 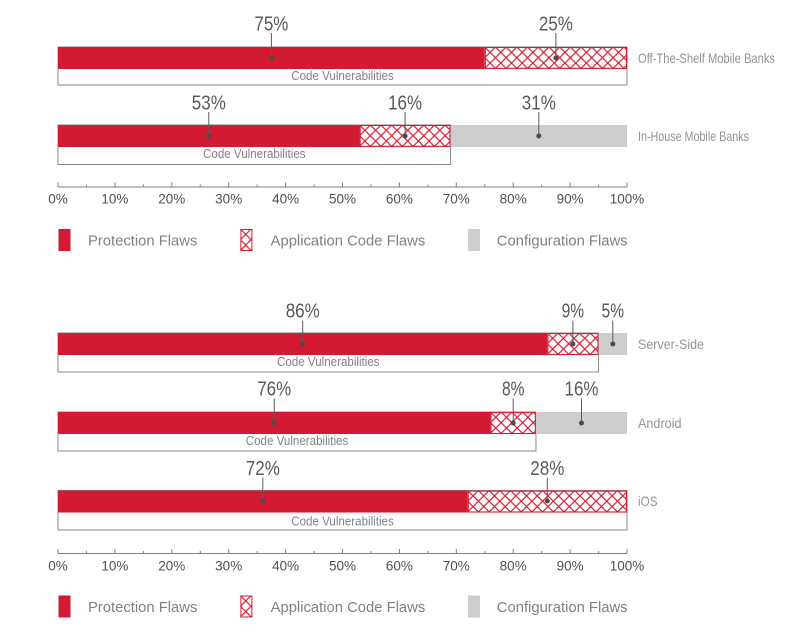 What do you see at coordinates (671, 344) in the screenshot?
I see `svg-text: Server-Side` at bounding box center [671, 344].